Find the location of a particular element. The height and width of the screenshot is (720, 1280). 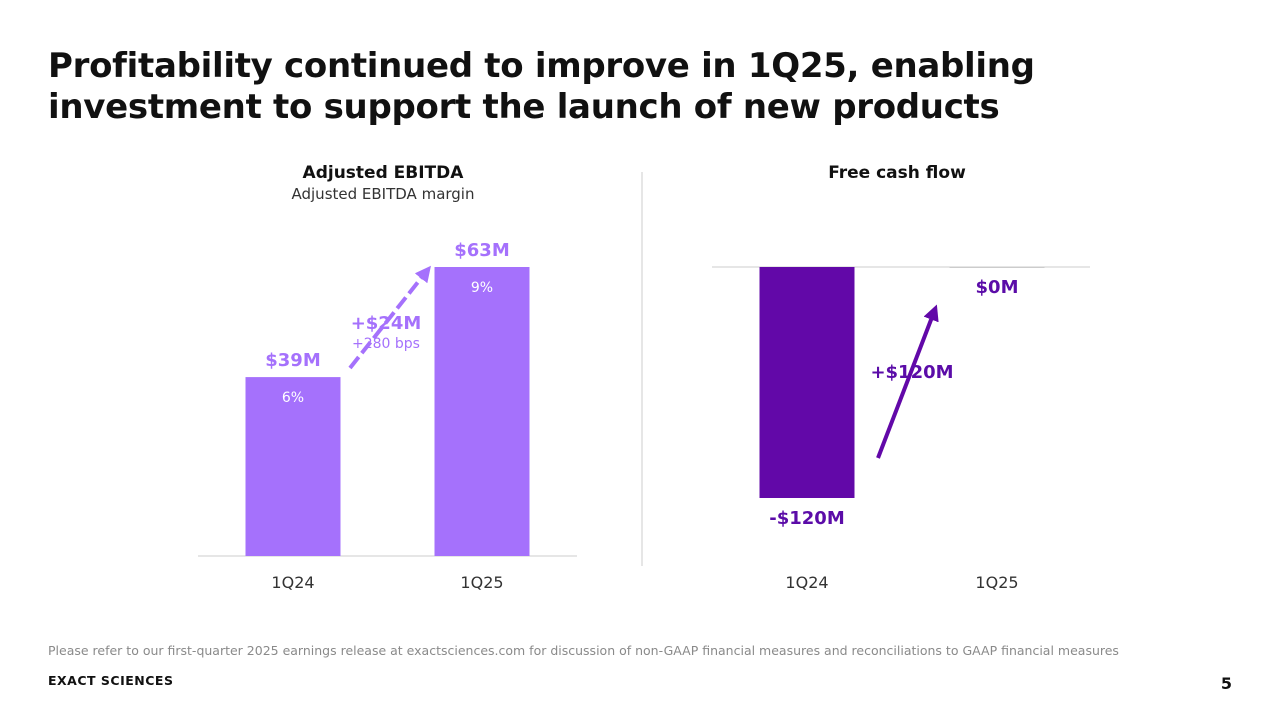

fcf-bar-1q25 is located at coordinates (997, 267).